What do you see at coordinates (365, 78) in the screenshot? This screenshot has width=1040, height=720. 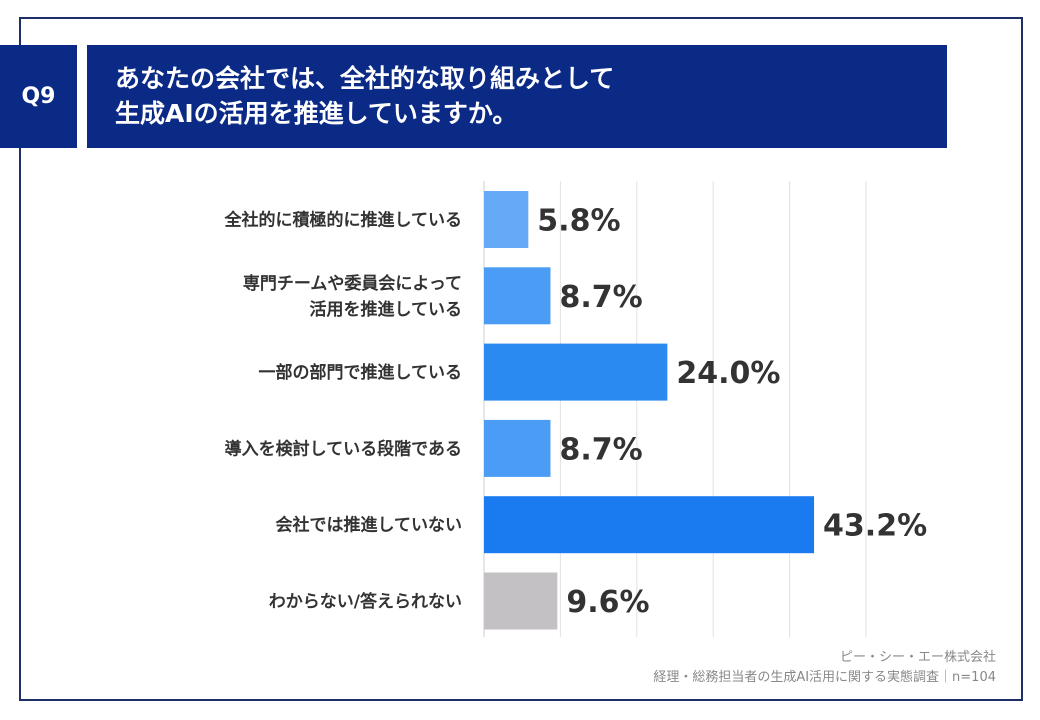 I see `title-line-1: あなたの会社では、全社的な取り組みとして` at bounding box center [365, 78].